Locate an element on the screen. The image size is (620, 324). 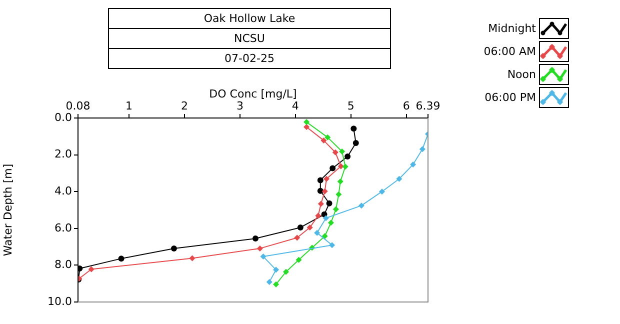
legend-label: Noon is located at coordinates (521, 74).